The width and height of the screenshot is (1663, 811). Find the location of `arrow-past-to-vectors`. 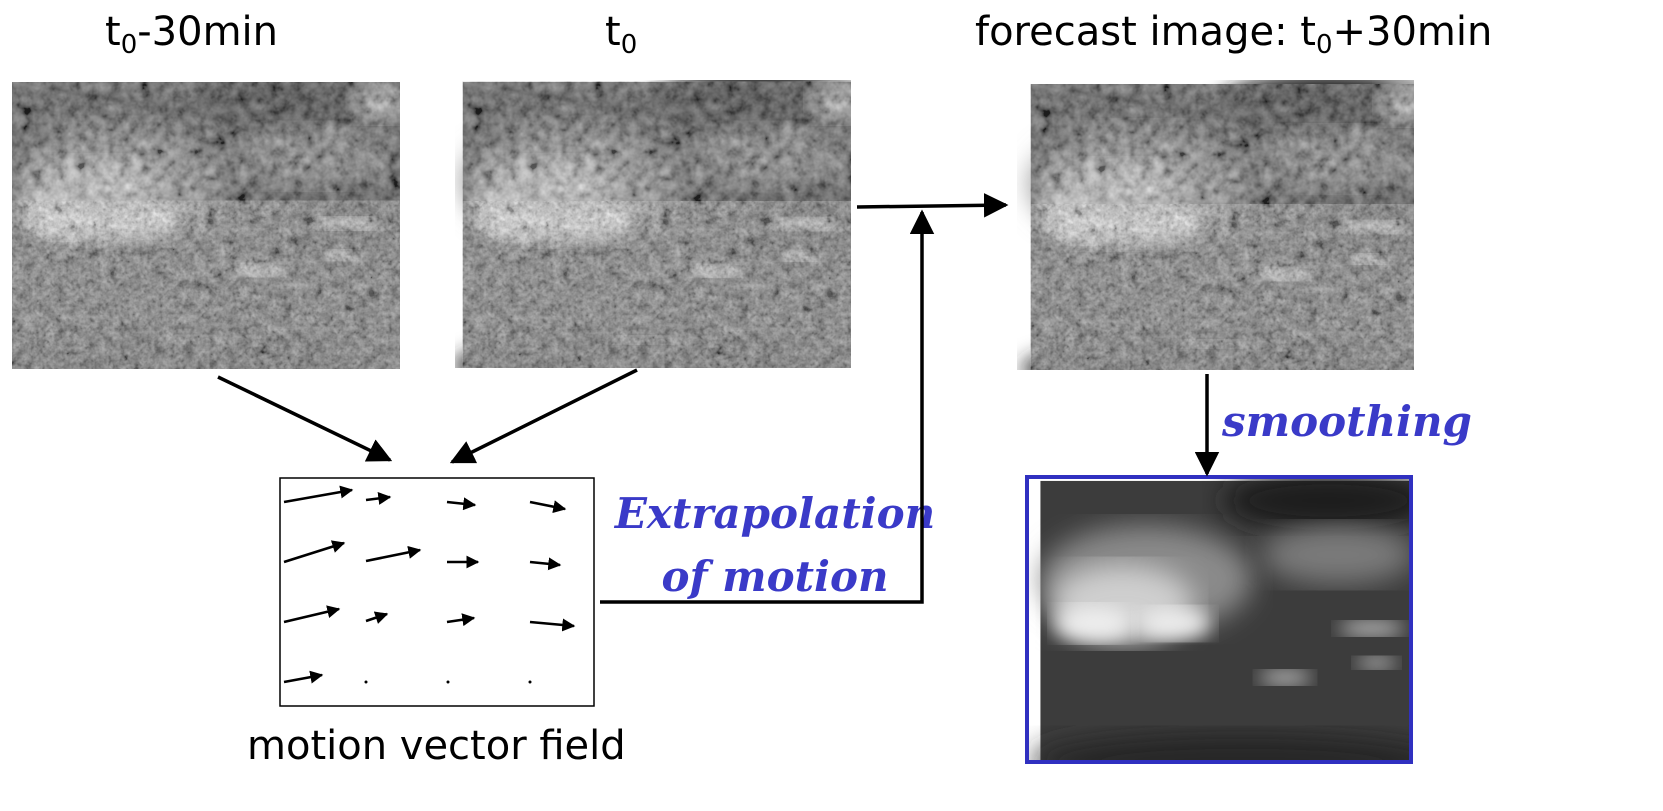

arrow-past-to-vectors is located at coordinates (305, 418).